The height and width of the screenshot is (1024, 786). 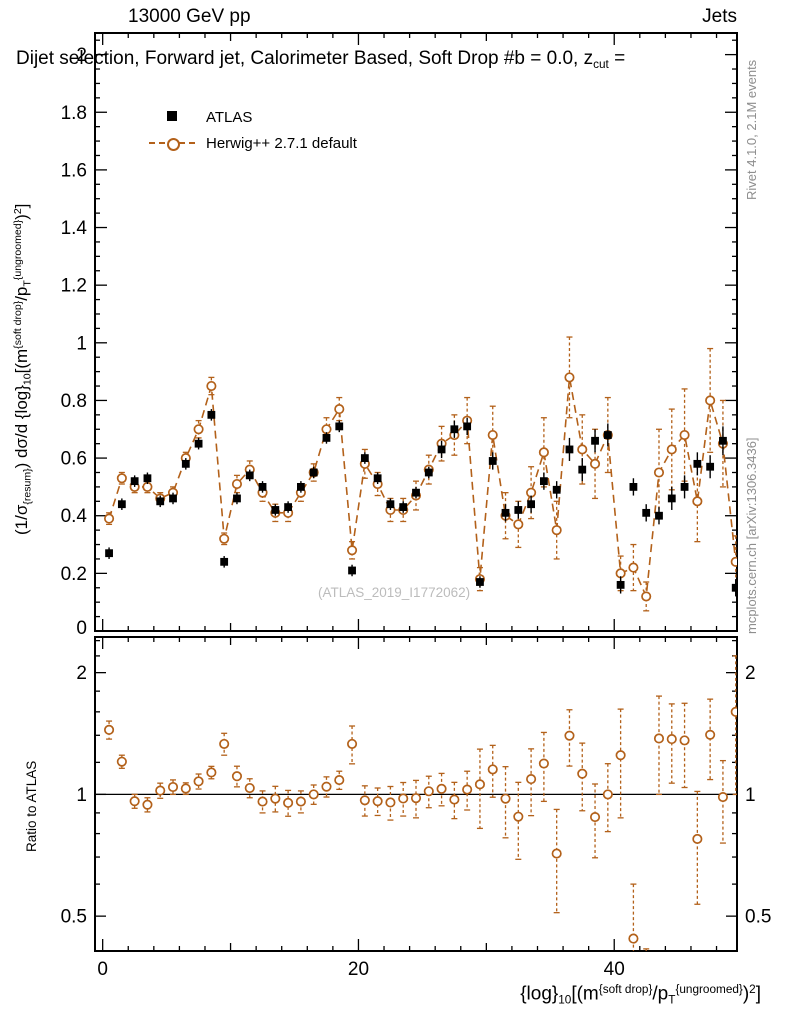 What do you see at coordinates (74, 401) in the screenshot?
I see `svg-text: 0.8` at bounding box center [74, 401].